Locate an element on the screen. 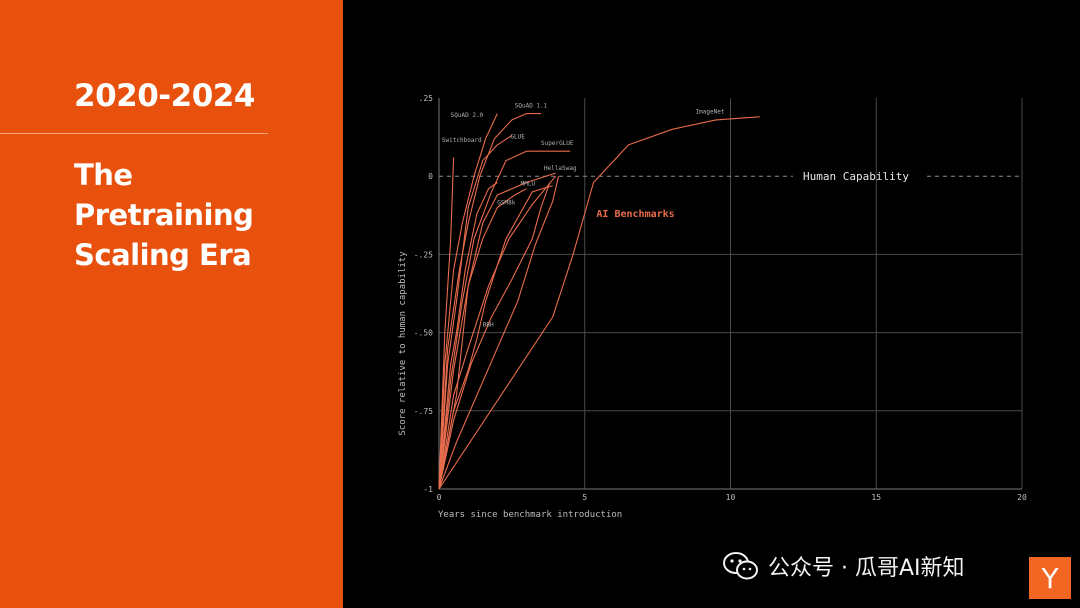 The height and width of the screenshot is (608, 1080). y-tick-label: -1 is located at coordinates (428, 489).